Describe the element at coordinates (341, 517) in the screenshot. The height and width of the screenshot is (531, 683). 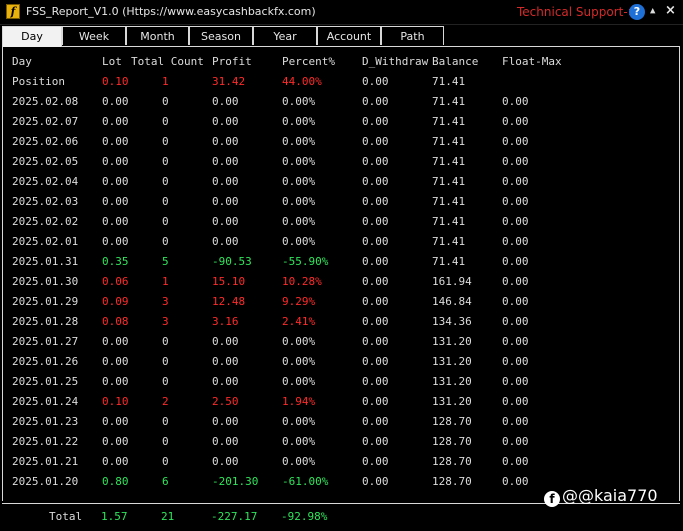
I see `total-row: Total 1.57 21 -227.17 -92.98%` at that location.